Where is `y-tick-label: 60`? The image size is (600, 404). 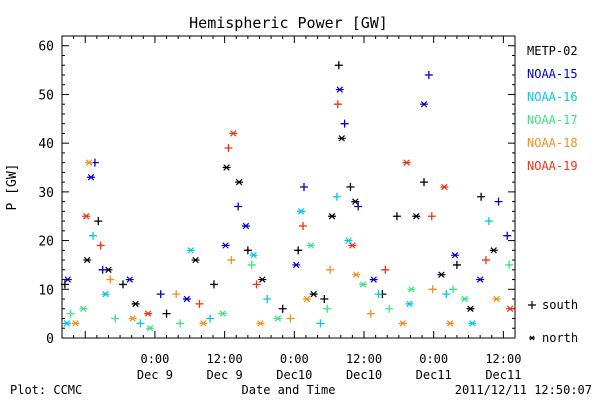 y-tick-label: 60 is located at coordinates (46, 47).